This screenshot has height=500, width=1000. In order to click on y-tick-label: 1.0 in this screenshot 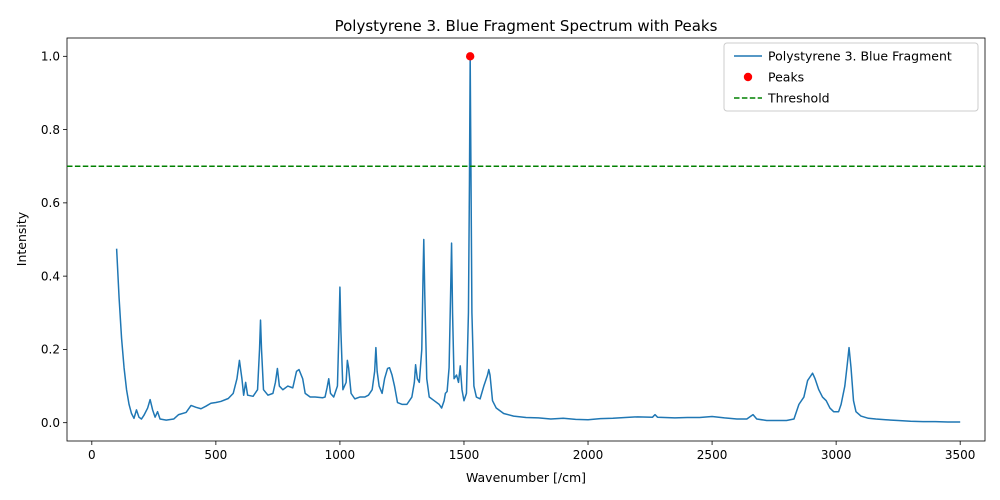, I will do `click(50, 57)`.